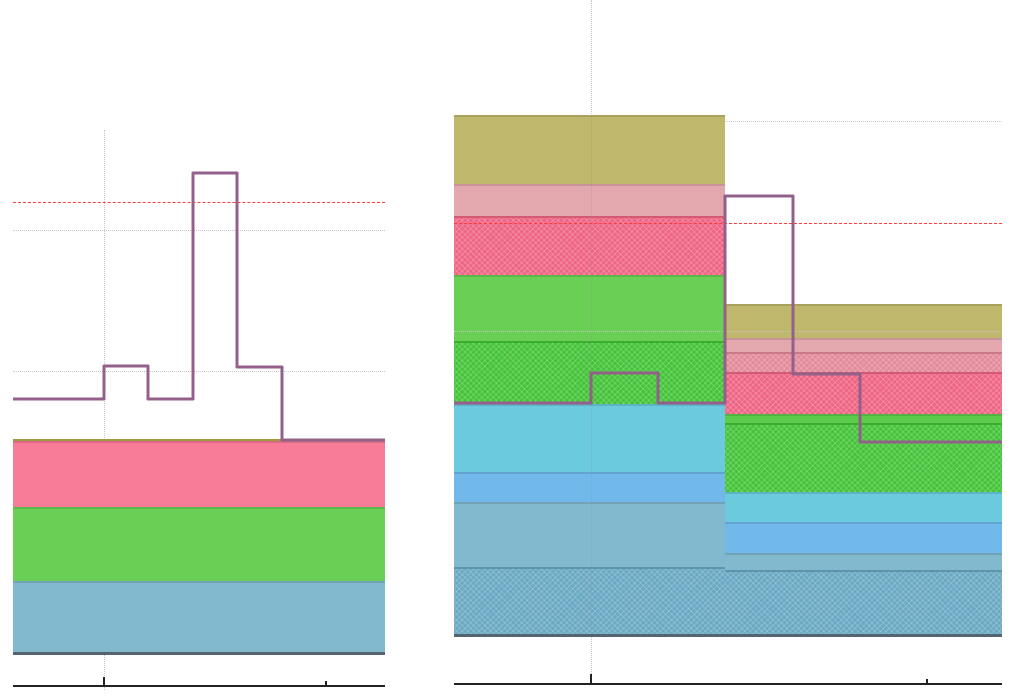 Image resolution: width=1024 pixels, height=698 pixels. Describe the element at coordinates (591, 375) in the screenshot. I see `grid-line-vertical-overlay` at that location.